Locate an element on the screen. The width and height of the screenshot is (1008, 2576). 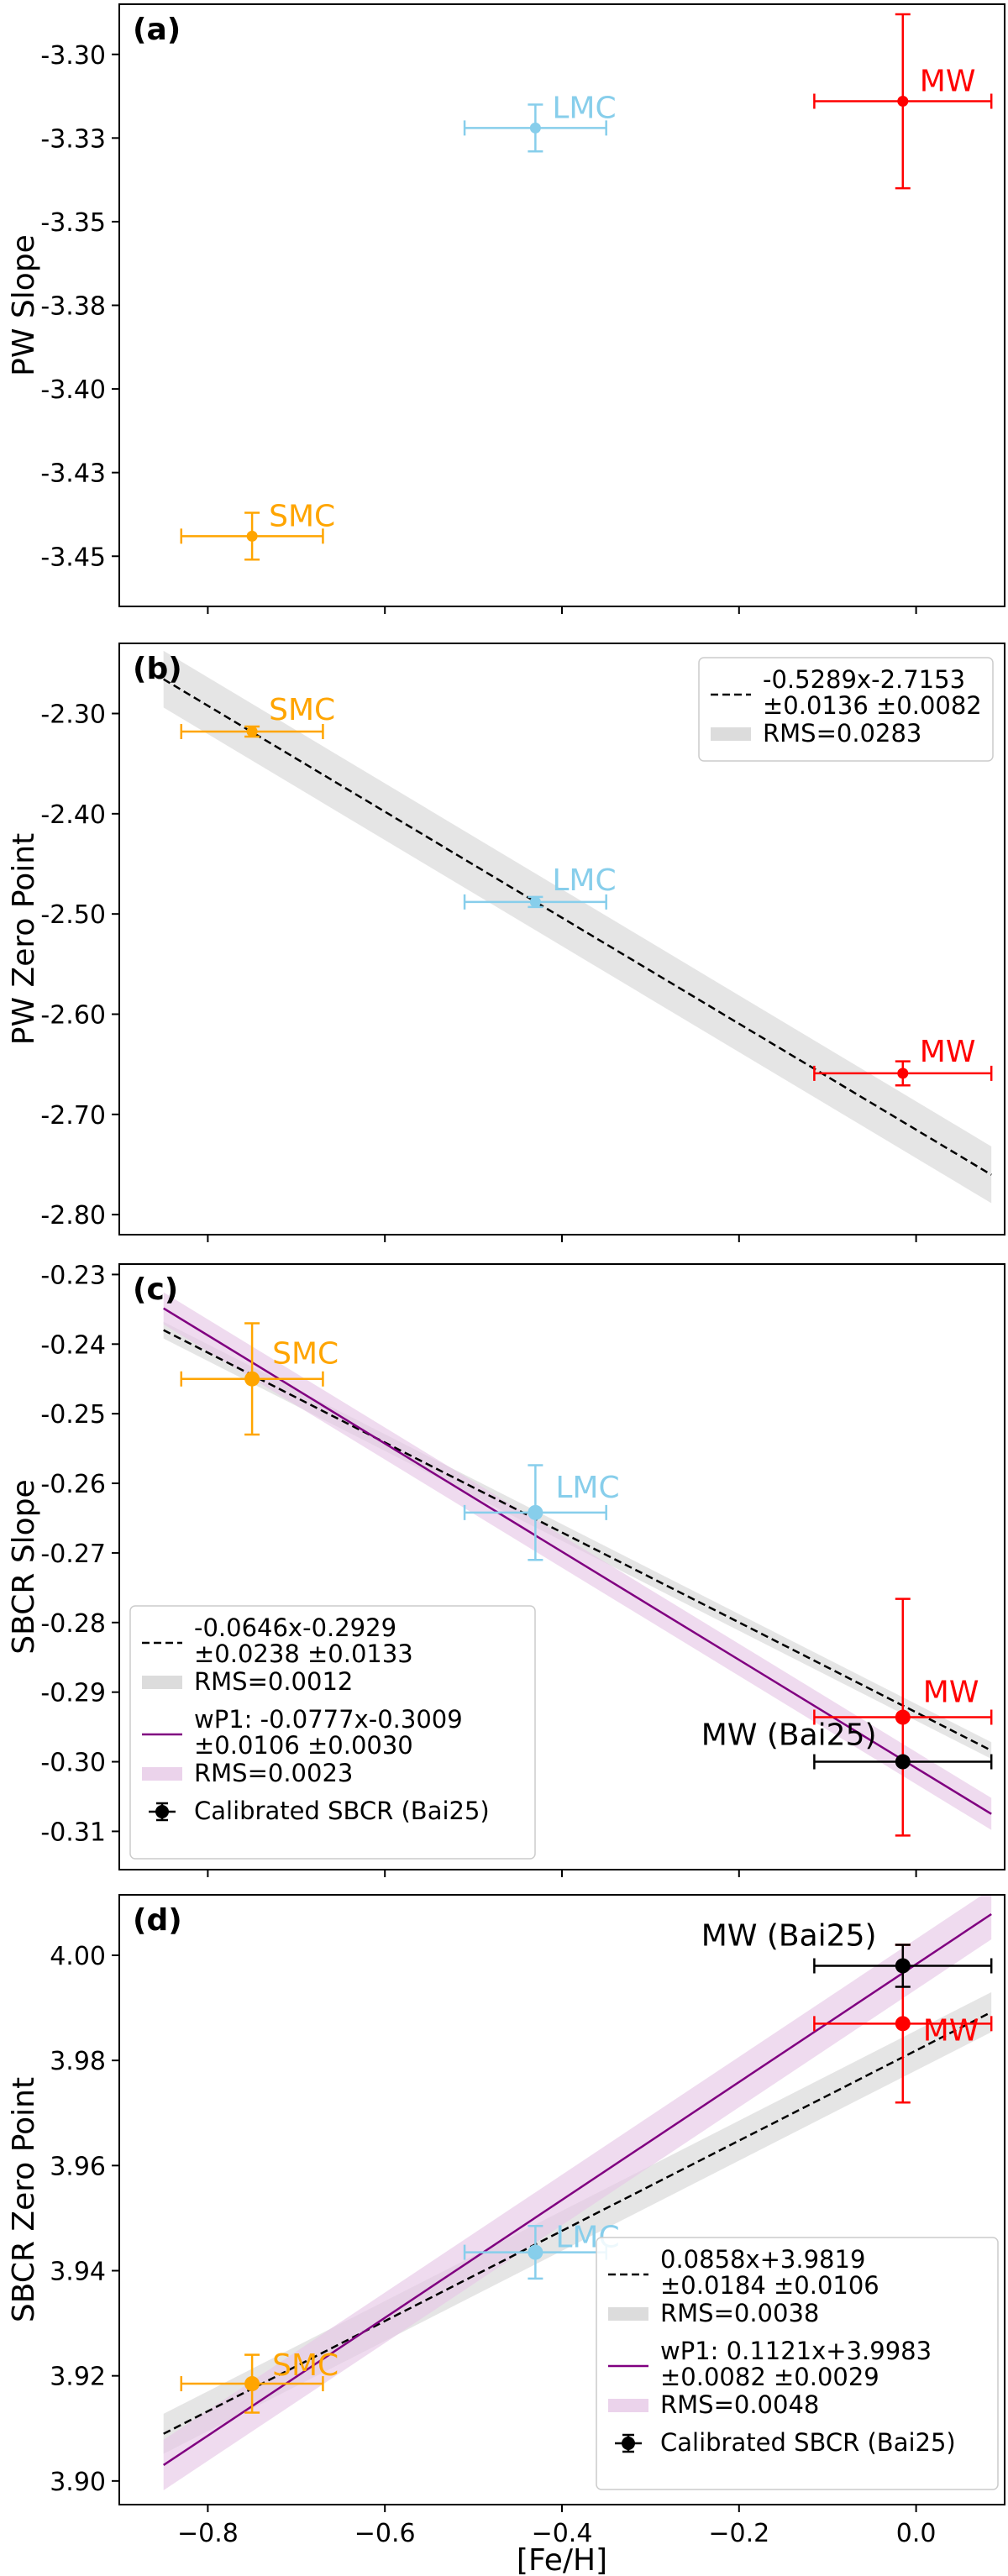
panel-c-fit-line is located at coordinates (577, 1540).